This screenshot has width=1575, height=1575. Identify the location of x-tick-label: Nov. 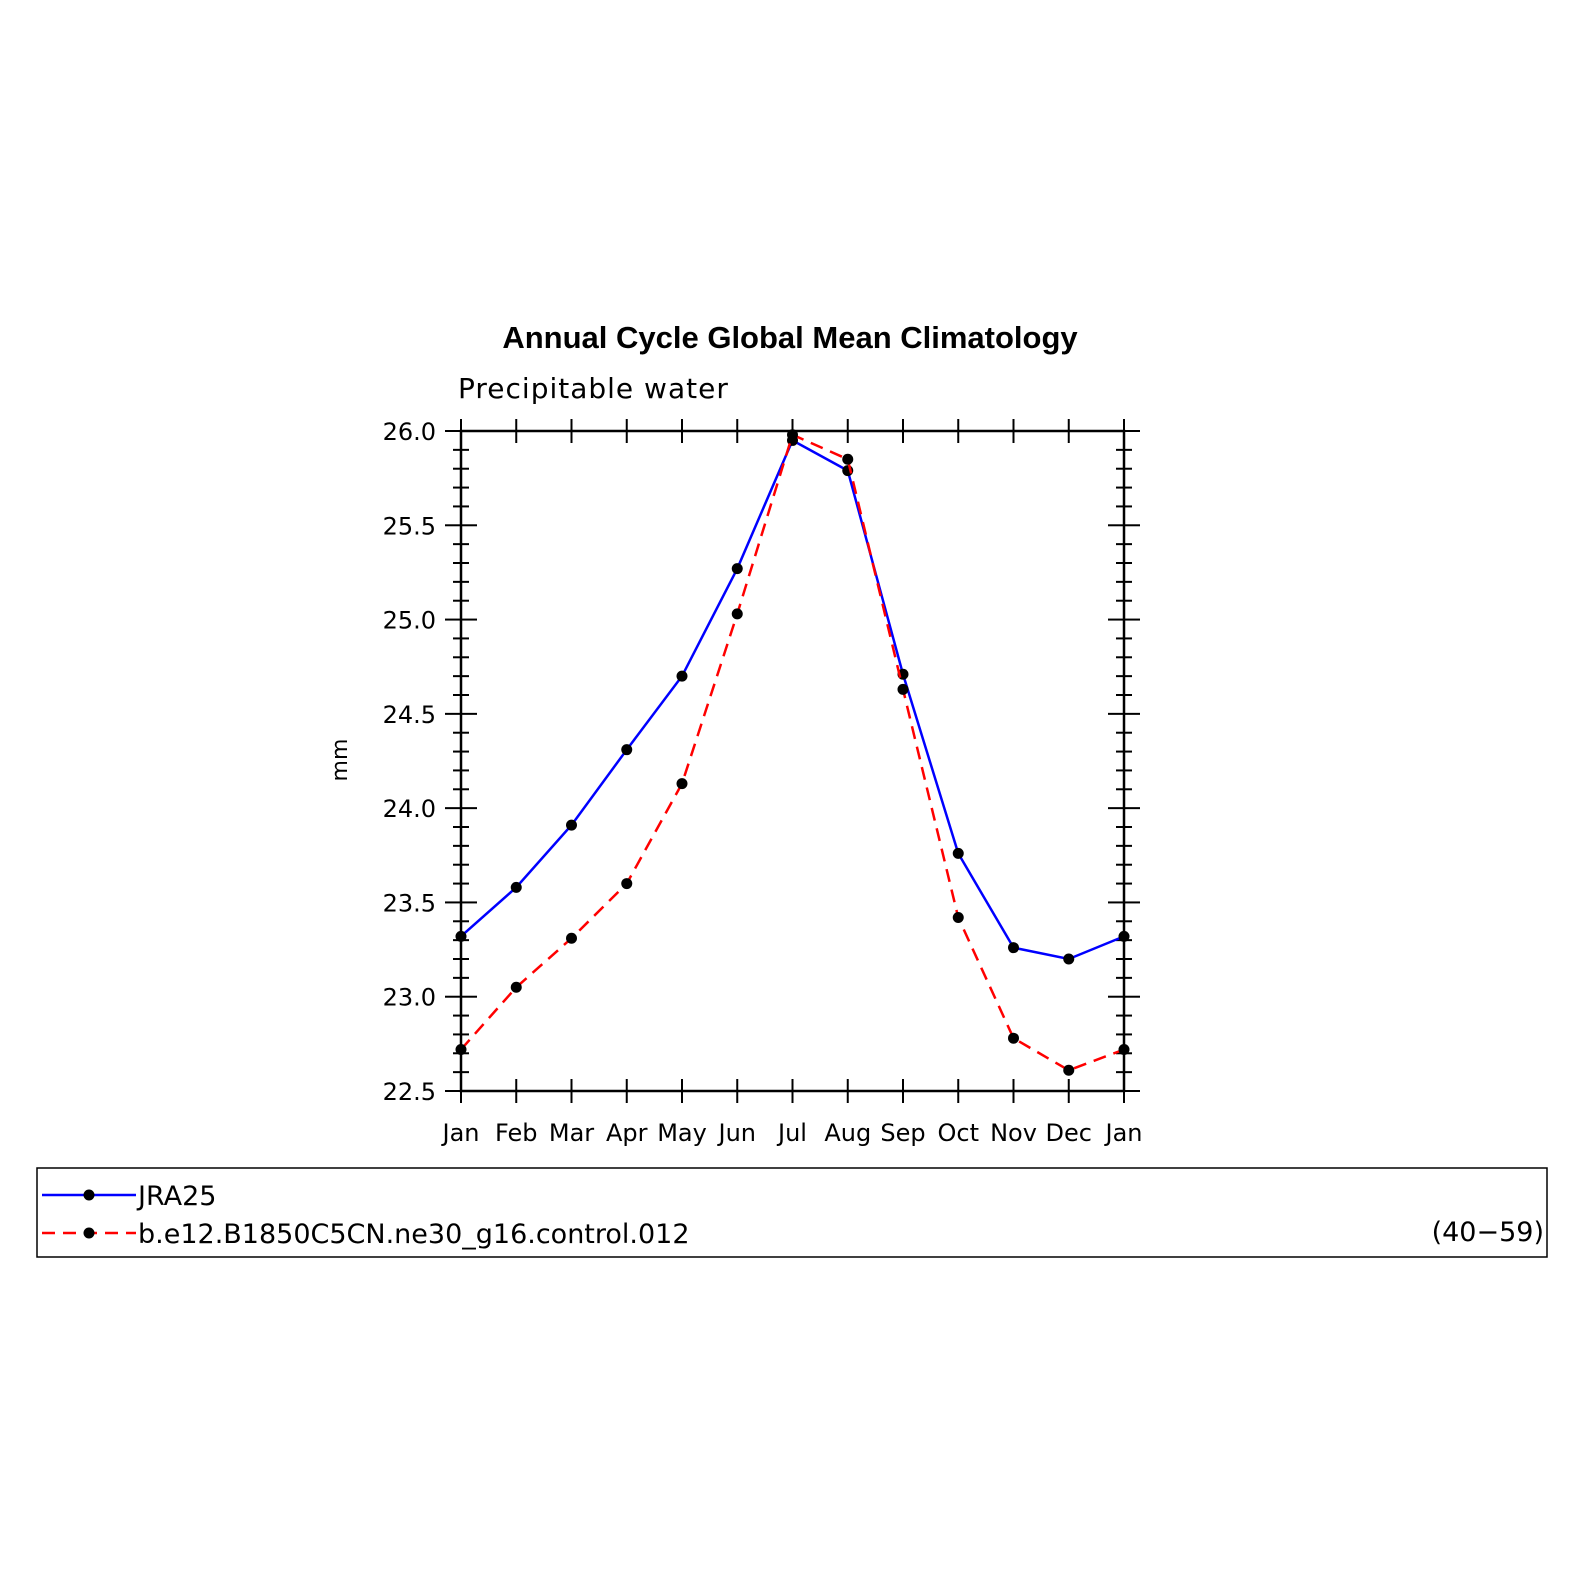
(1013, 1133).